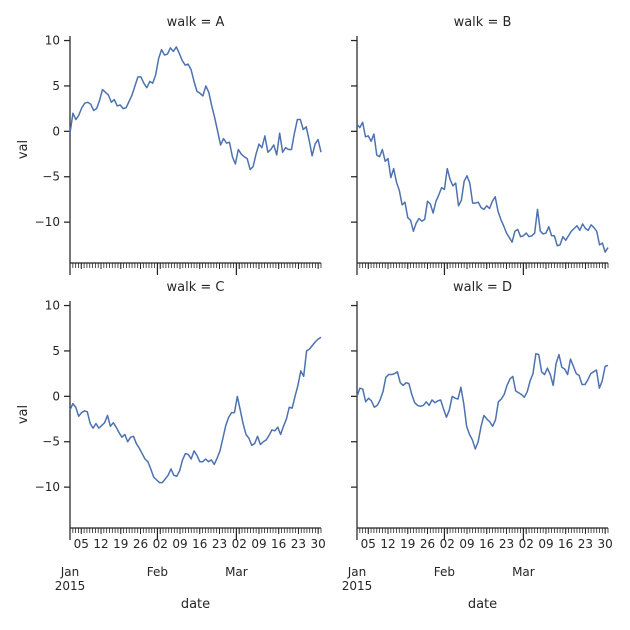 The width and height of the screenshot is (630, 630). Describe the element at coordinates (196, 287) in the screenshot. I see `panel-title: walk = C` at that location.